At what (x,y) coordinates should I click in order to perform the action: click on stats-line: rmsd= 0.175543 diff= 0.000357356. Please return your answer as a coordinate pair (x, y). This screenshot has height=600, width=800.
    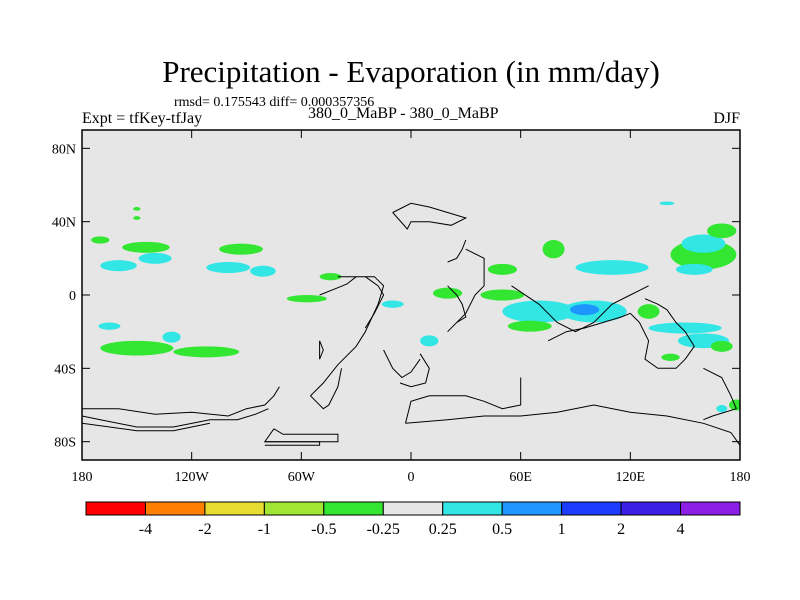
    Looking at the image, I should click on (274, 102).